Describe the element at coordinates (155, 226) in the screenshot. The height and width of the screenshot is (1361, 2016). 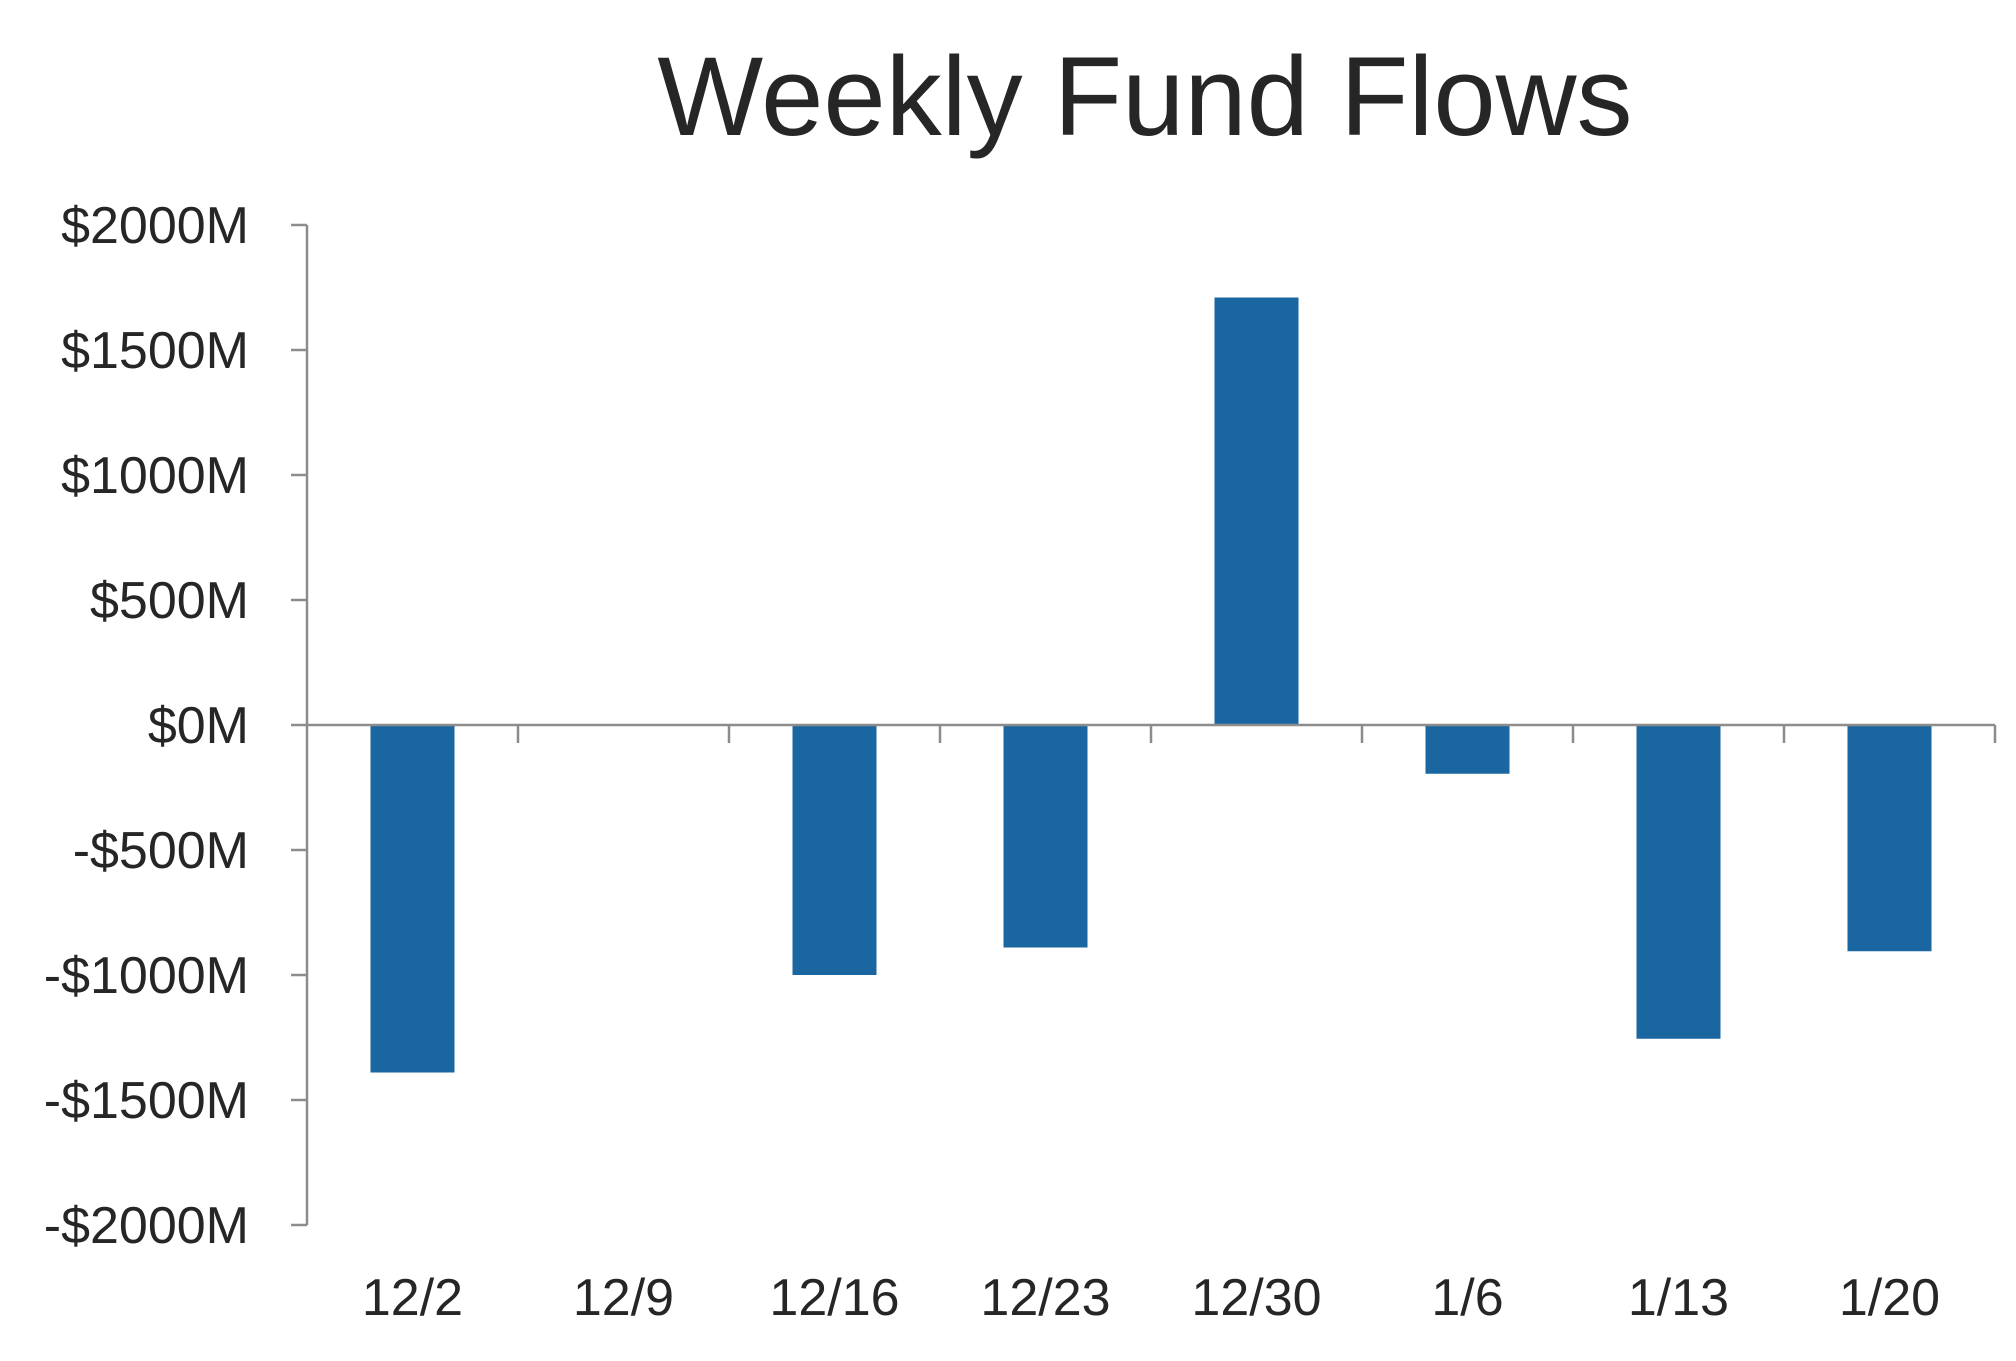
I see `y-tick-label: $2000M` at that location.